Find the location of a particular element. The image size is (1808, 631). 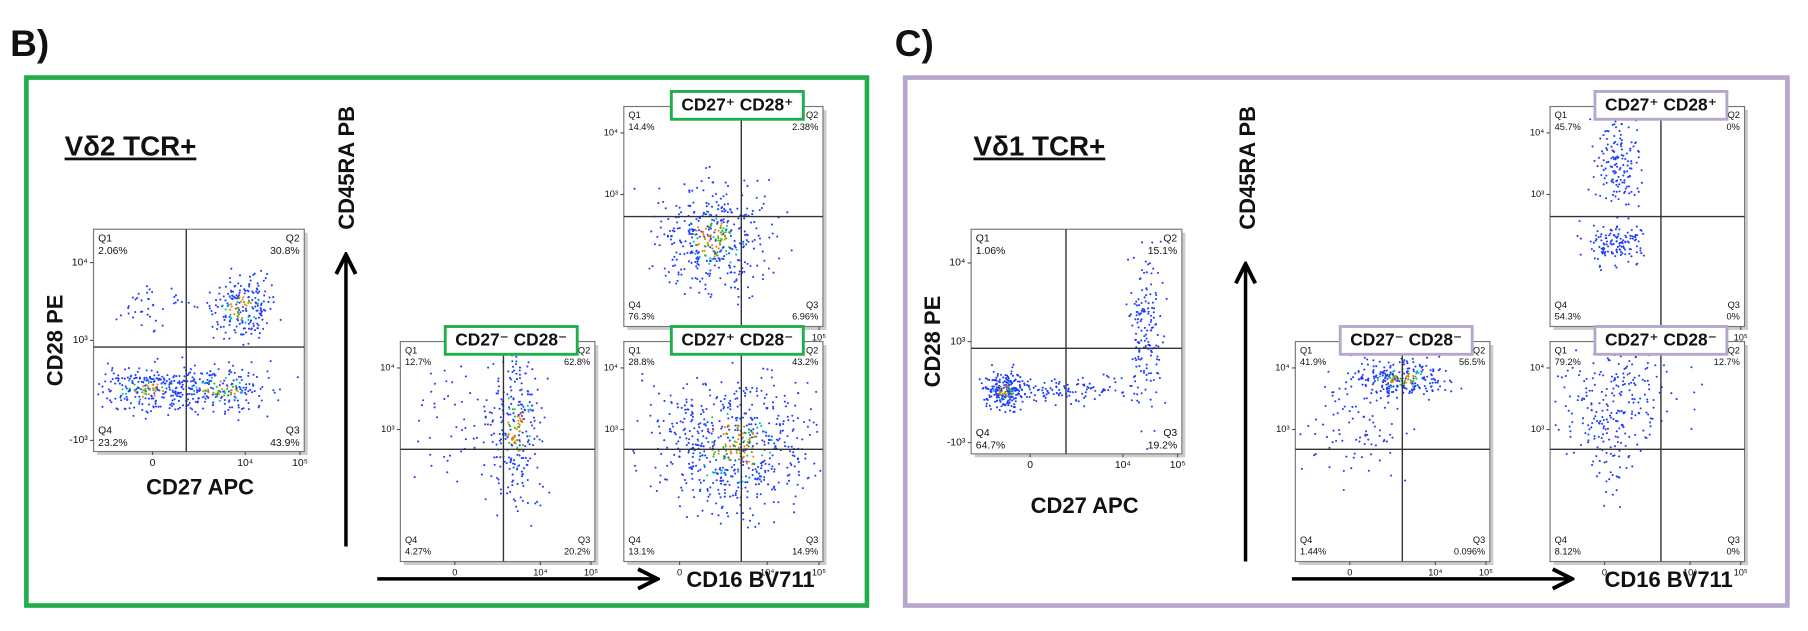

quadrant-name: Q4 is located at coordinates (983, 433).